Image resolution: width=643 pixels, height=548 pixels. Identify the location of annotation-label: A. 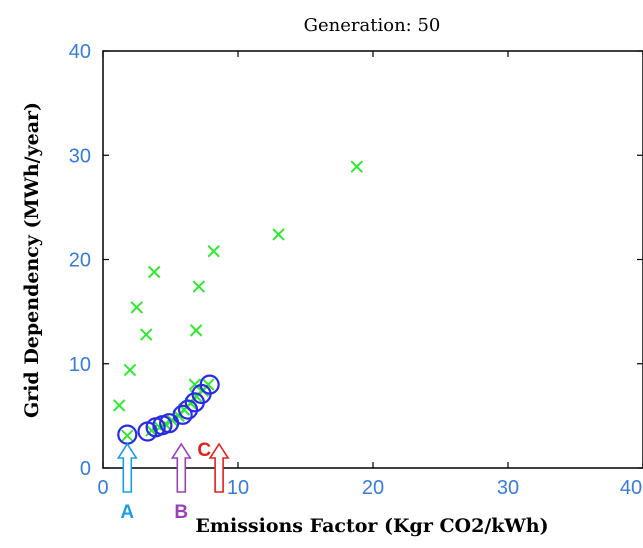
(127, 512).